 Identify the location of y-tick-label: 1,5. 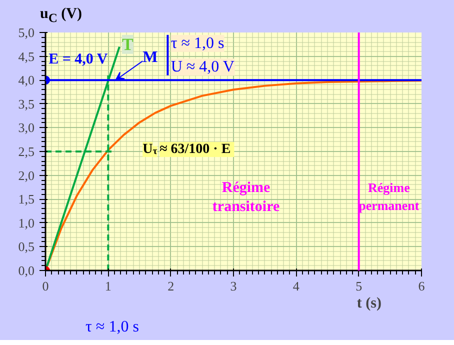
(26, 199).